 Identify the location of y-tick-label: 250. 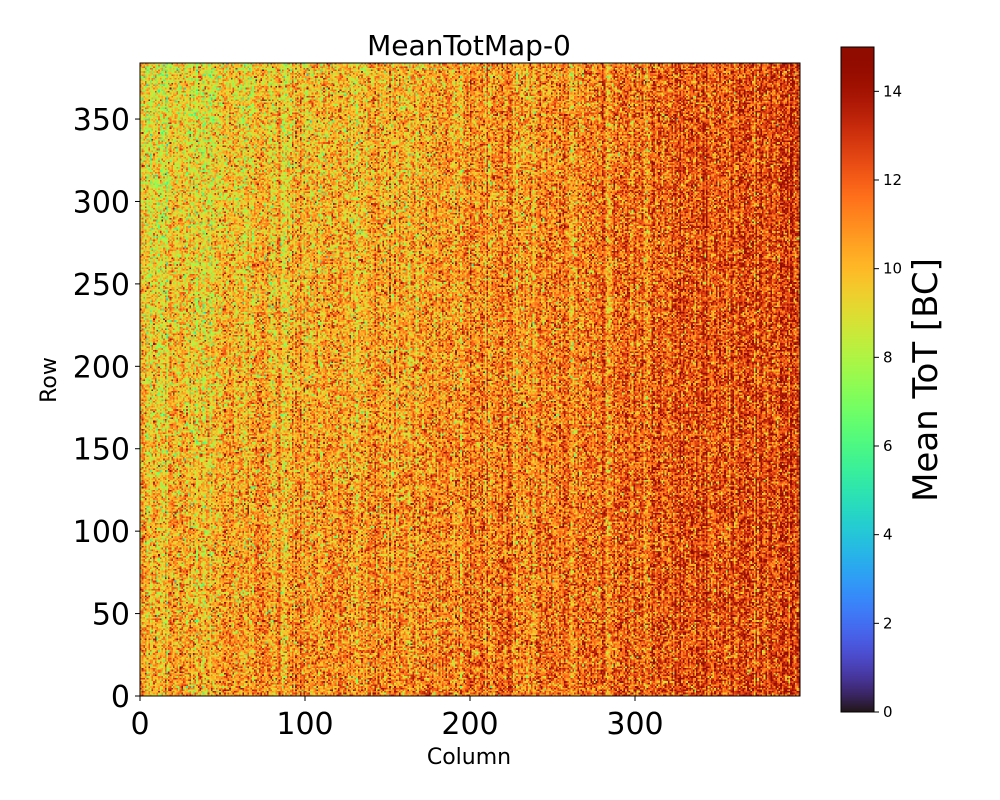
(101, 285).